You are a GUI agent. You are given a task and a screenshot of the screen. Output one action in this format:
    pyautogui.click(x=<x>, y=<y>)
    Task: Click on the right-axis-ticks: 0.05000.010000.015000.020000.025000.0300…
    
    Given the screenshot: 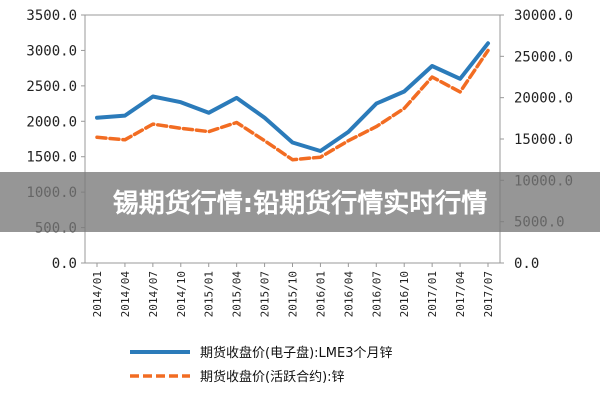 What is the action you would take?
    pyautogui.click(x=536, y=140)
    